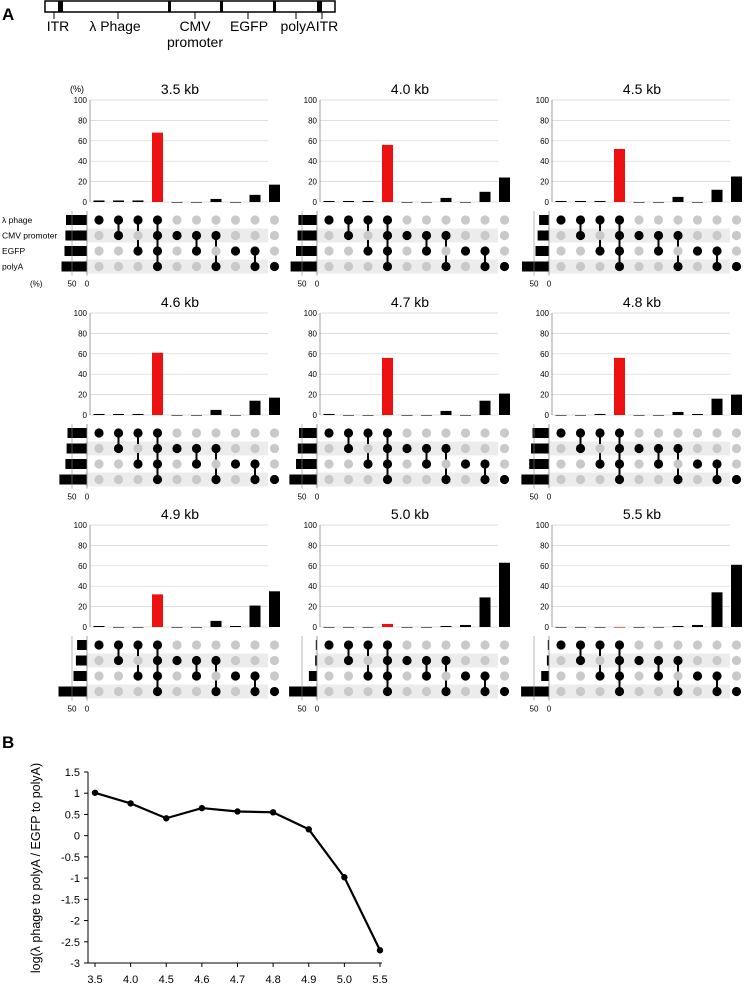 The image size is (748, 990). Describe the element at coordinates (631, 610) in the screenshot. I see `upset-panel-8: 5.5 kb 100 80 60 40 20 0 50 0` at that location.